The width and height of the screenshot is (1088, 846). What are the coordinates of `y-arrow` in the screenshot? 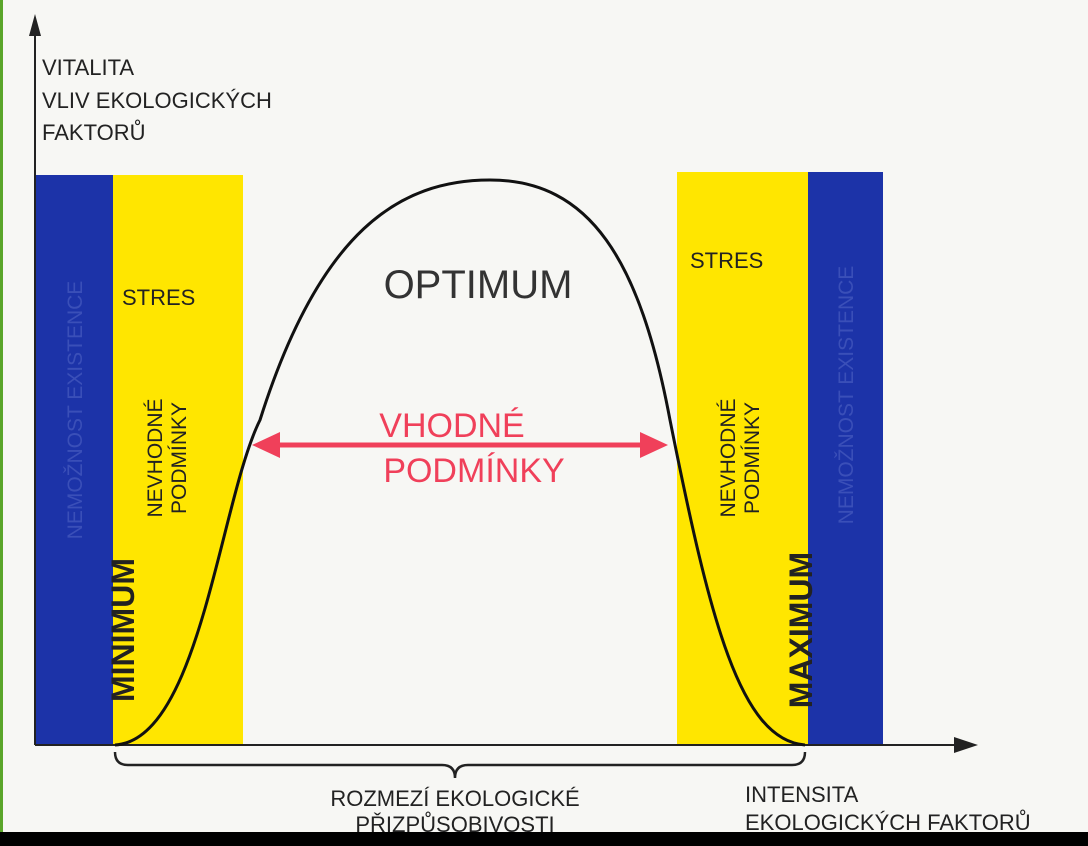 It's located at (35, 25).